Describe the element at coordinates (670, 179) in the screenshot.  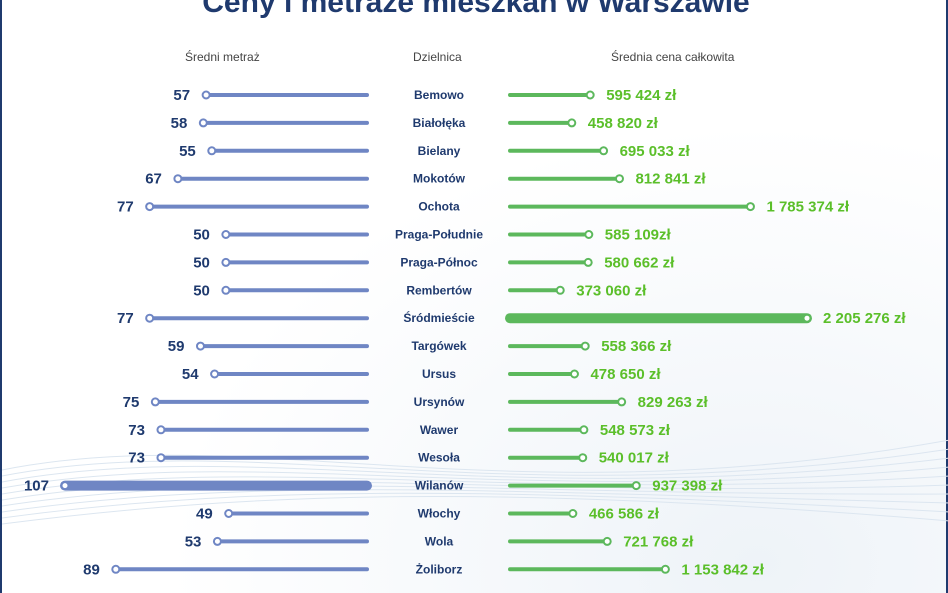
I see `price-value-label: 812 841 zł` at that location.